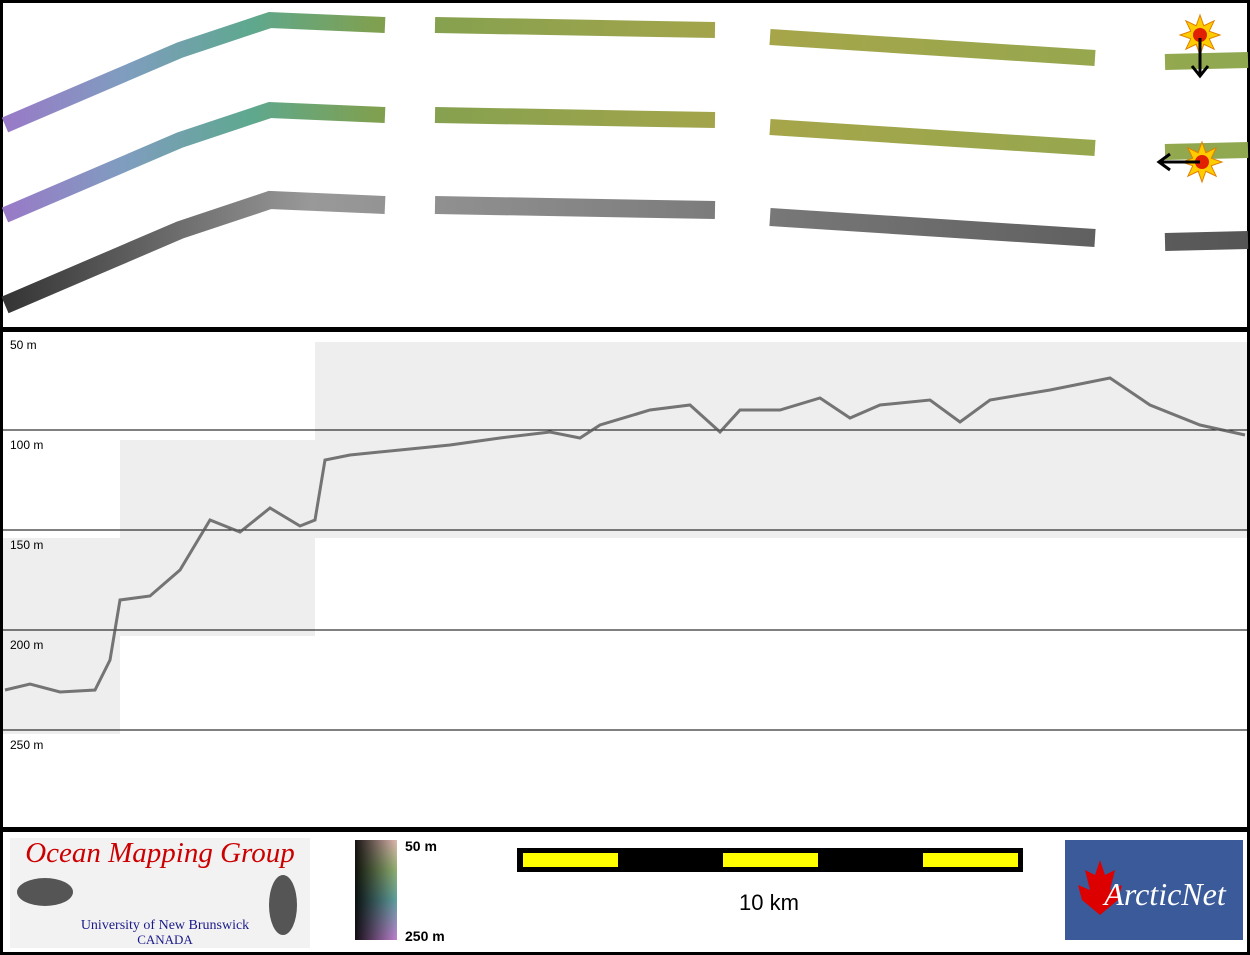  What do you see at coordinates (26, 445) in the screenshot?
I see `depth-label: 100 m` at bounding box center [26, 445].